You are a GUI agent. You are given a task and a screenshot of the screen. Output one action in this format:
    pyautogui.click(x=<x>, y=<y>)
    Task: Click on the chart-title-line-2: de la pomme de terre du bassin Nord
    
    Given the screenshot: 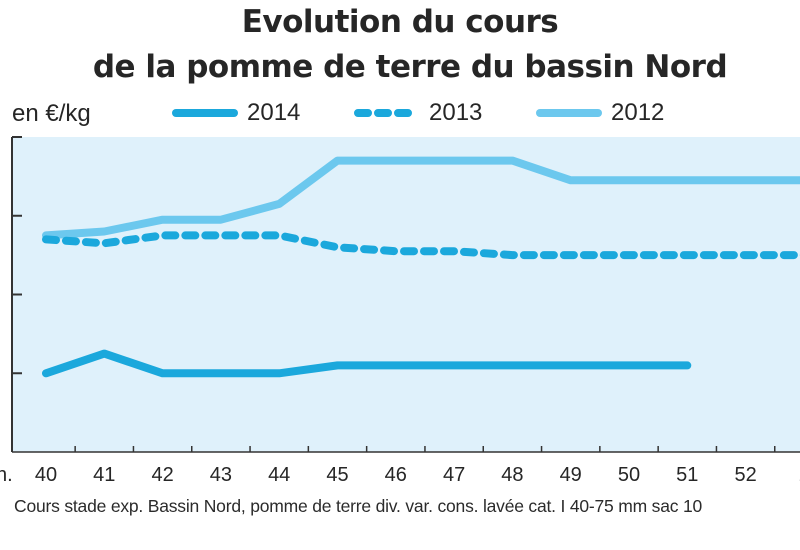 What is the action you would take?
    pyautogui.click(x=410, y=67)
    